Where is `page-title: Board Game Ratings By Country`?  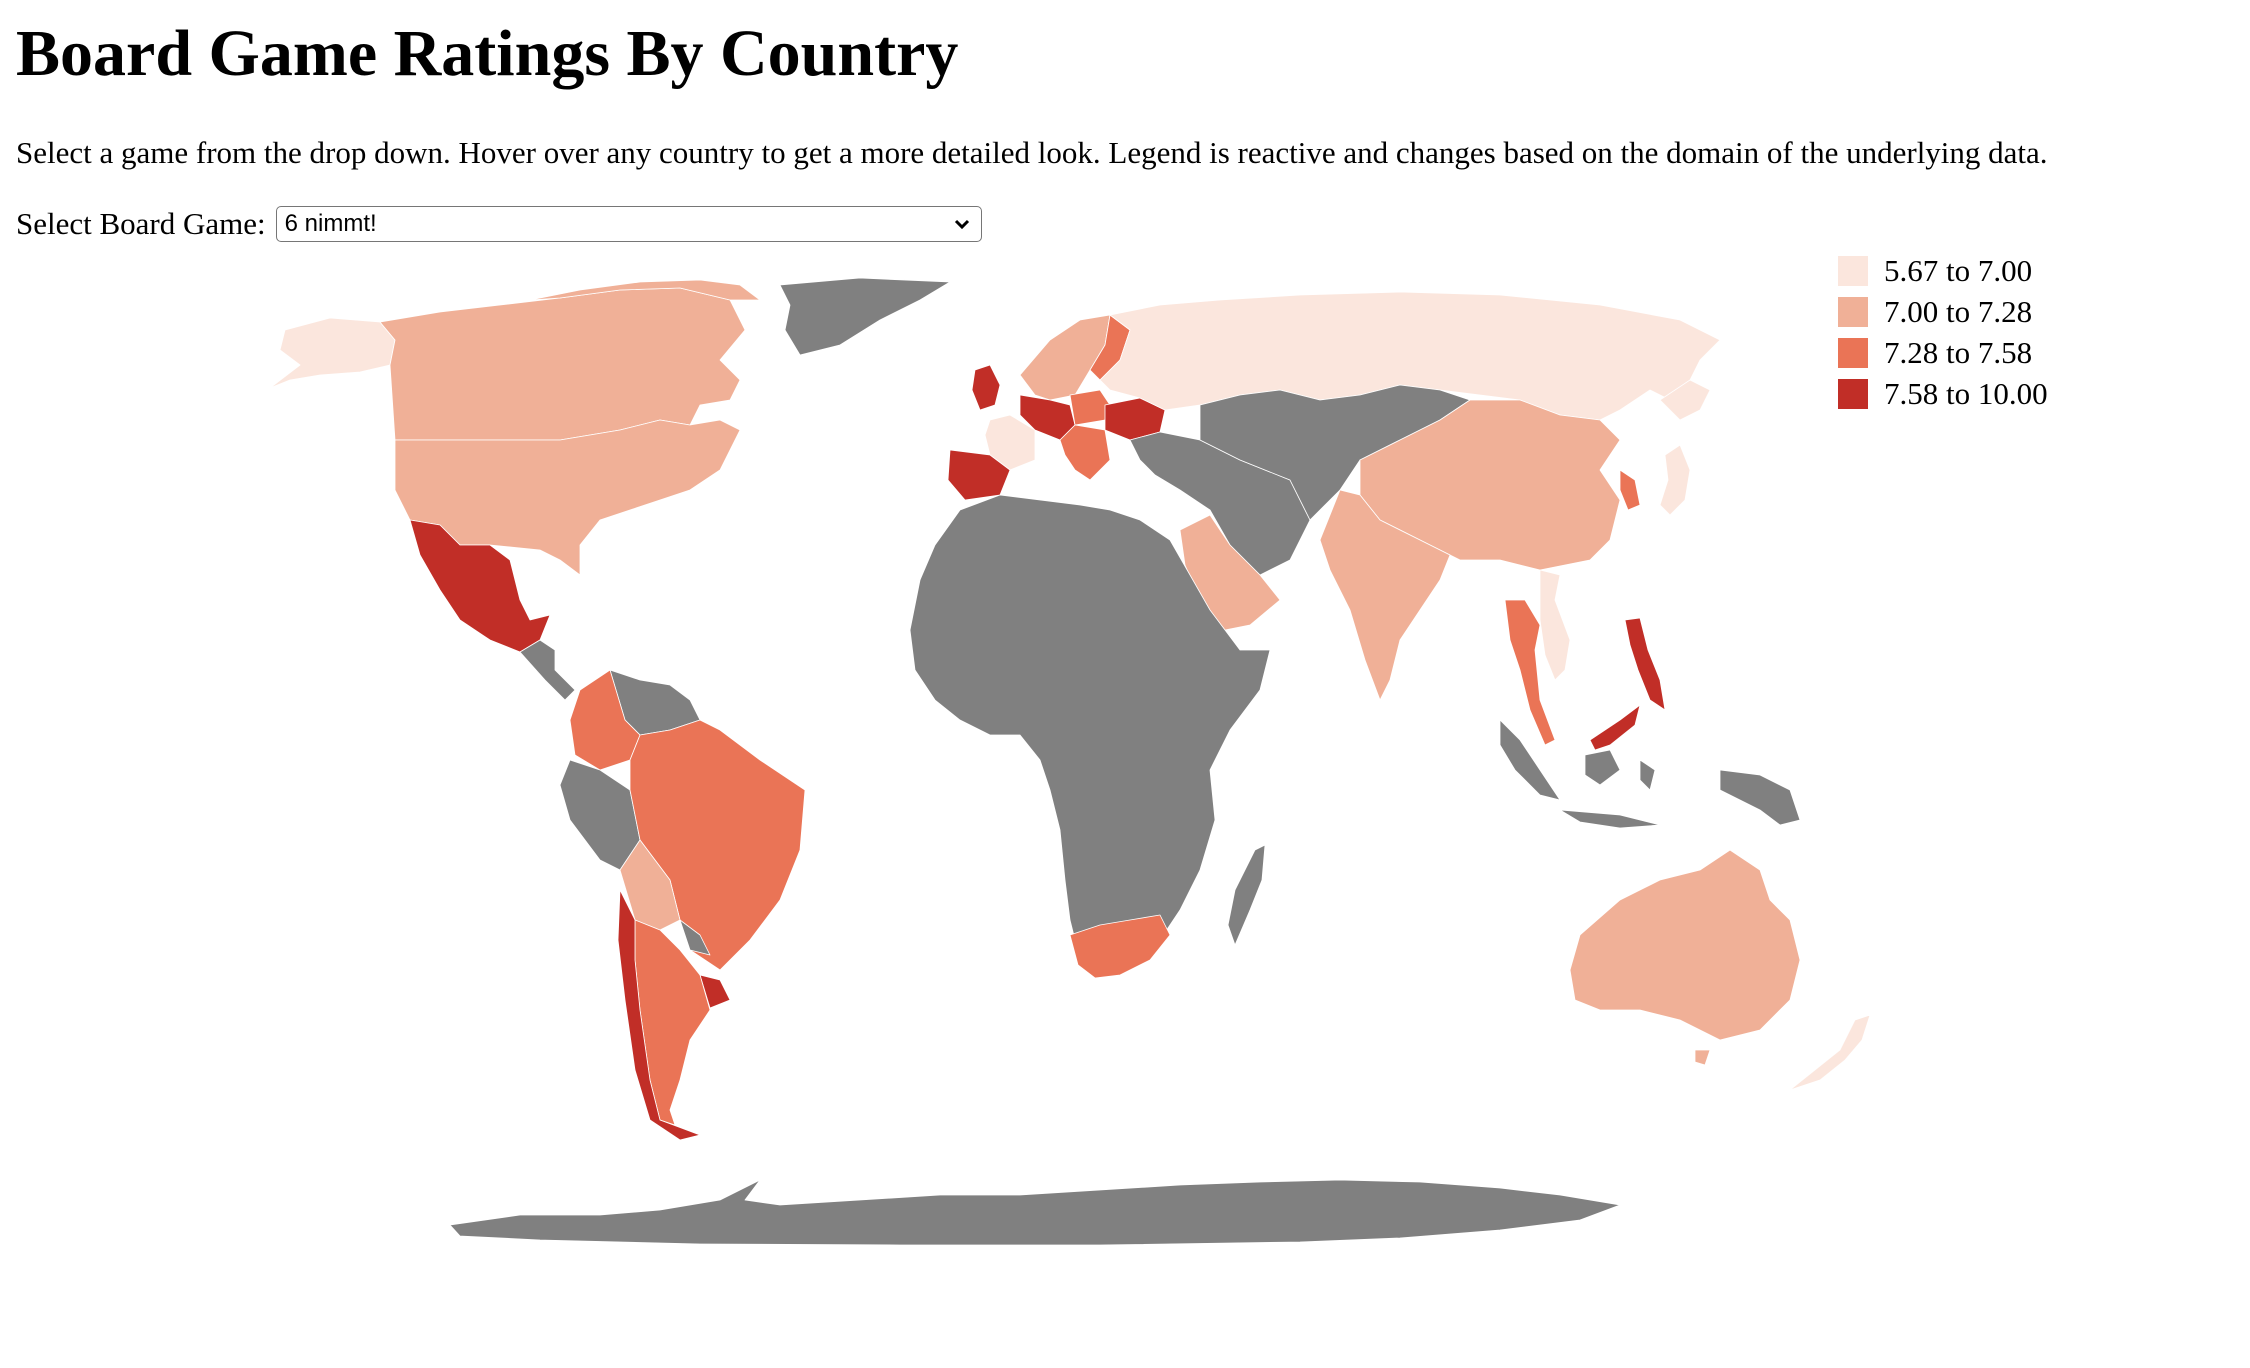 page-title: Board Game Ratings By Country is located at coordinates (487, 53).